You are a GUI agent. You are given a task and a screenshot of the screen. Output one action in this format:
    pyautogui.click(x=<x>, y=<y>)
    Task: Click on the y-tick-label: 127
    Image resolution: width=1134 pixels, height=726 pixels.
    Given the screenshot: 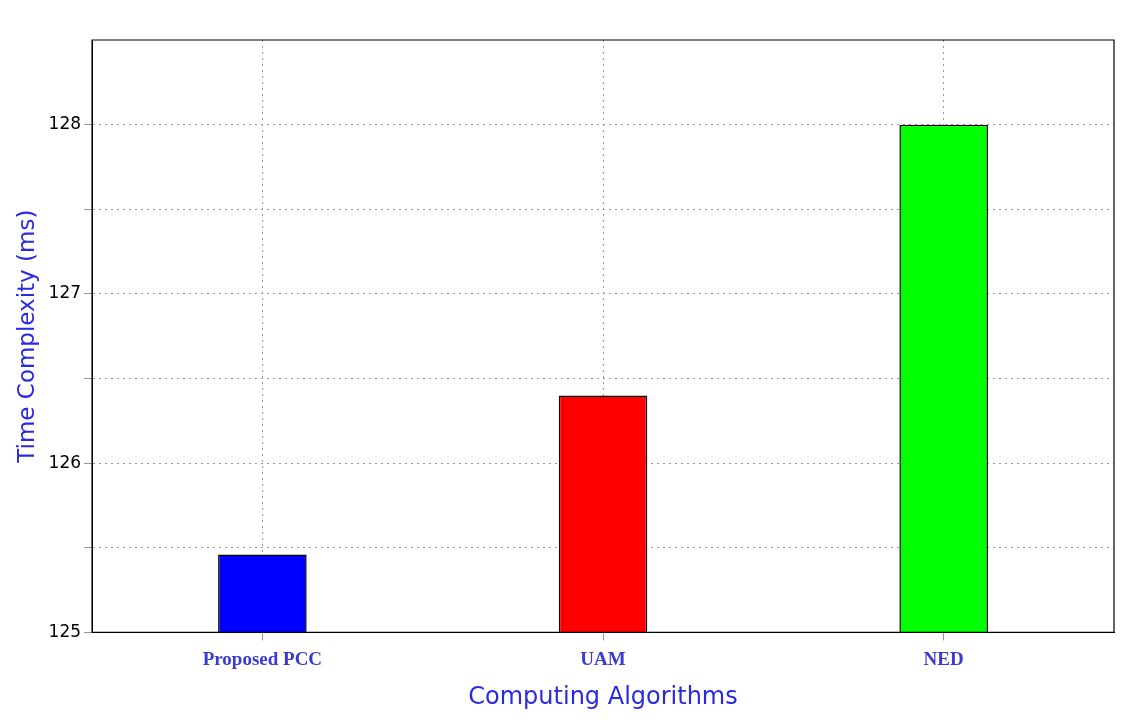 What is the action you would take?
    pyautogui.click(x=65, y=292)
    